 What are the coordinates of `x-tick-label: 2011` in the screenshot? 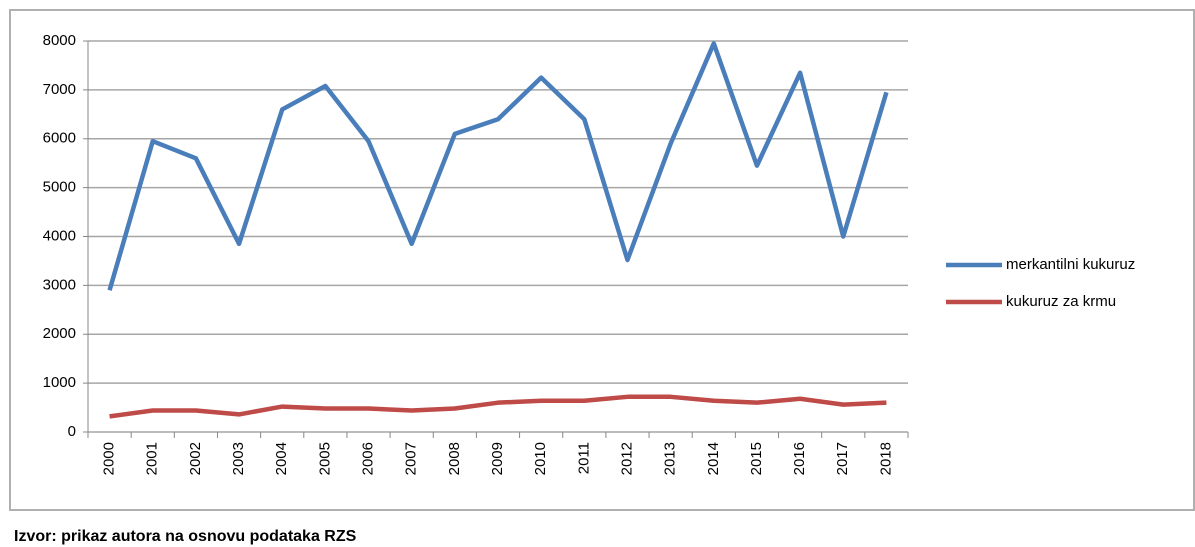 It's located at (583, 458).